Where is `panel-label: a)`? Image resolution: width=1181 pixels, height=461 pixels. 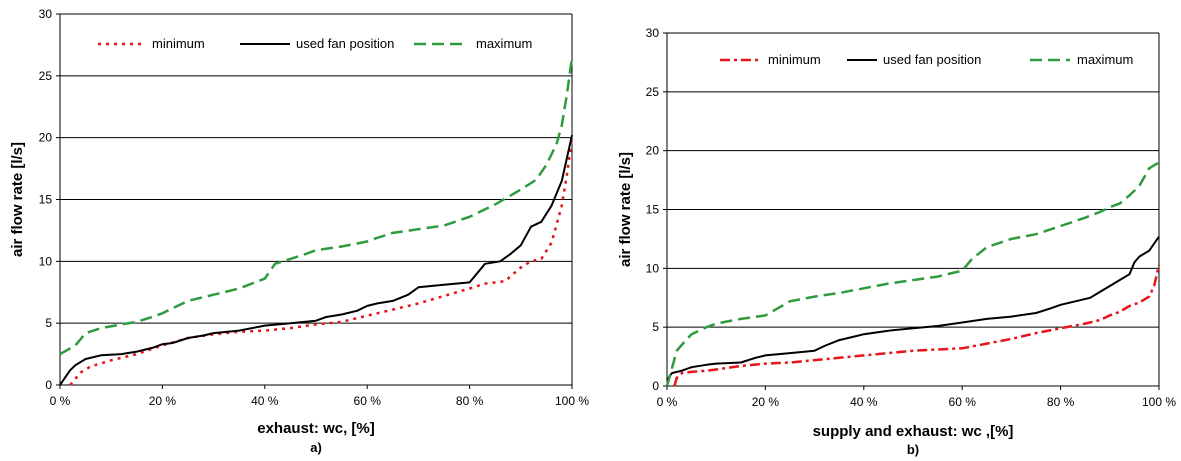 panel-label: a) is located at coordinates (316, 447).